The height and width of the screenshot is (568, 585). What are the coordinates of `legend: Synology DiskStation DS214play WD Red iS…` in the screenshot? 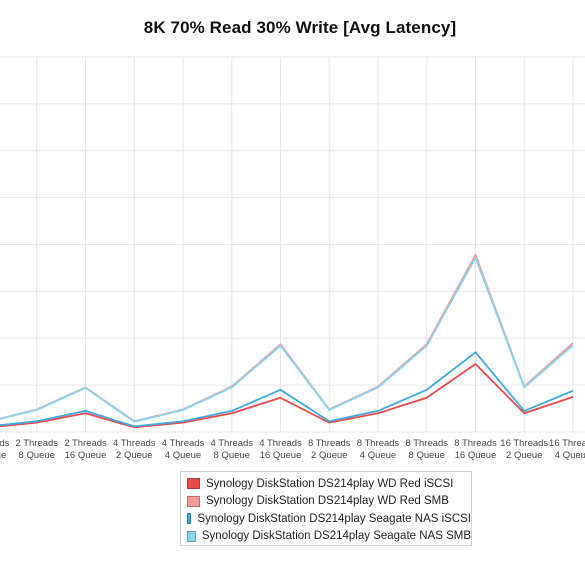 It's located at (326, 508).